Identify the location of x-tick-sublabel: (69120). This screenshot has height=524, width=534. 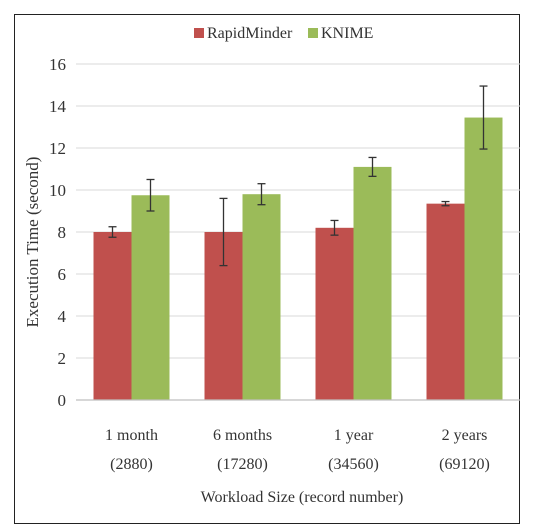
(464, 464).